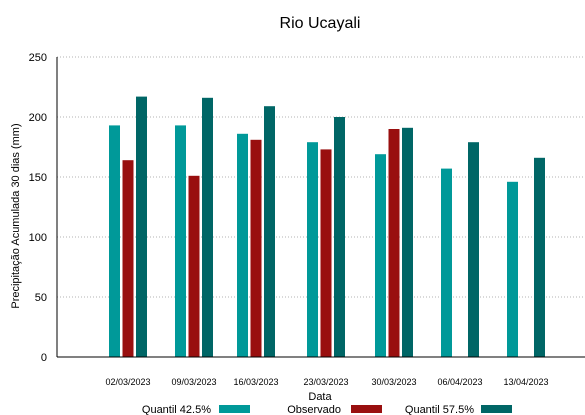 The height and width of the screenshot is (415, 585). Describe the element at coordinates (38, 208) in the screenshot. I see `y-tick-labels: 0 50 100 150 200 250` at that location.